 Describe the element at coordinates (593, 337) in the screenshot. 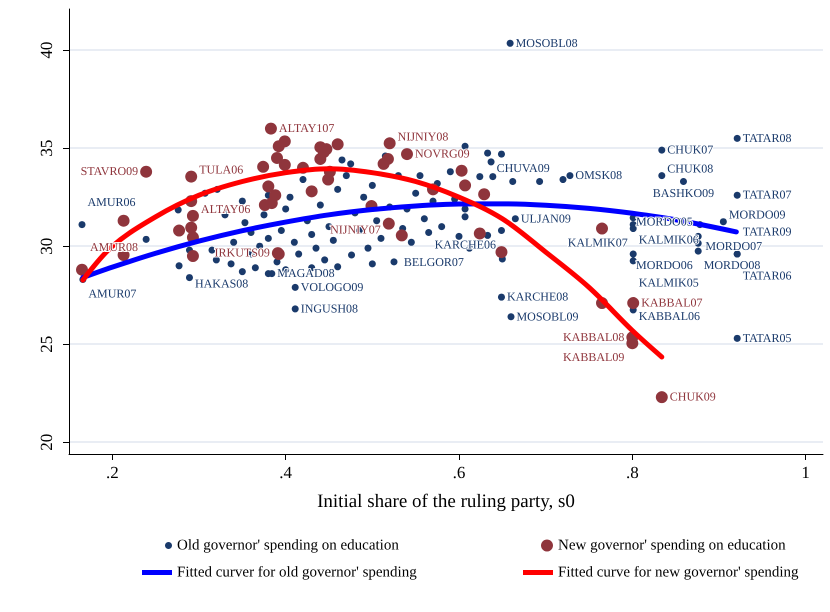

I see `data-label: KABBAL08` at that location.